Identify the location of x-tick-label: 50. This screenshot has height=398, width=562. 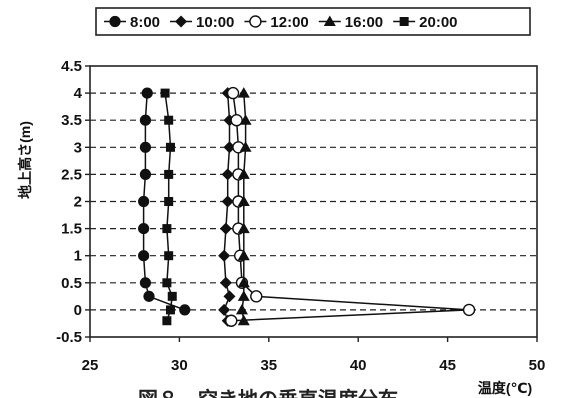
(537, 365).